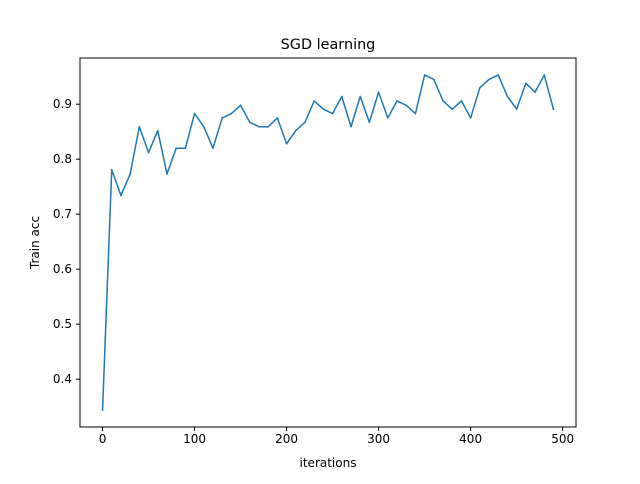 This screenshot has width=640, height=484. Describe the element at coordinates (62, 104) in the screenshot. I see `y-tick-label: 0.9` at that location.